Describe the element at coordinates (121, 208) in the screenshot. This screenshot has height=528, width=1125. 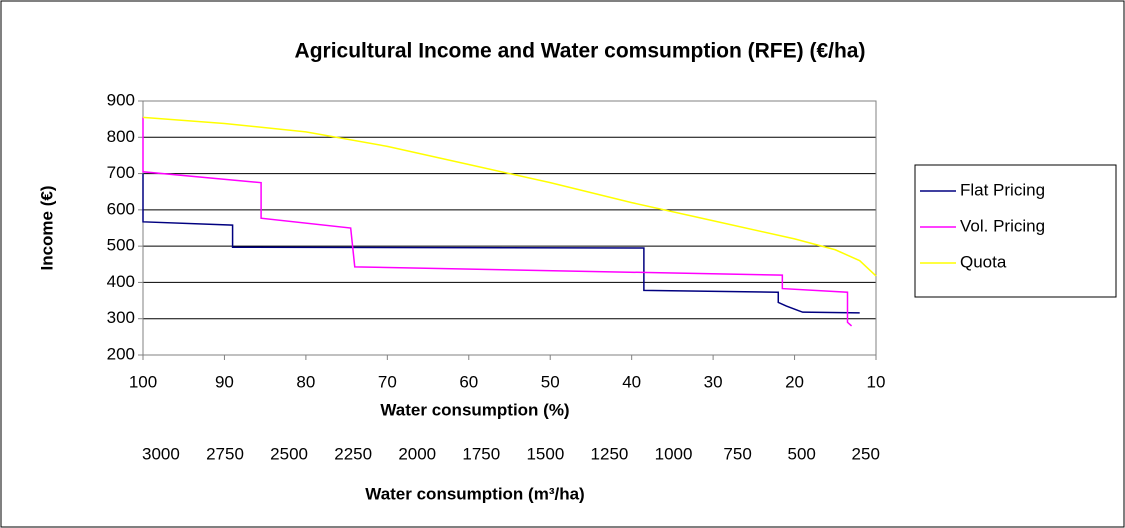
I see `y-tick-label: 600` at that location.